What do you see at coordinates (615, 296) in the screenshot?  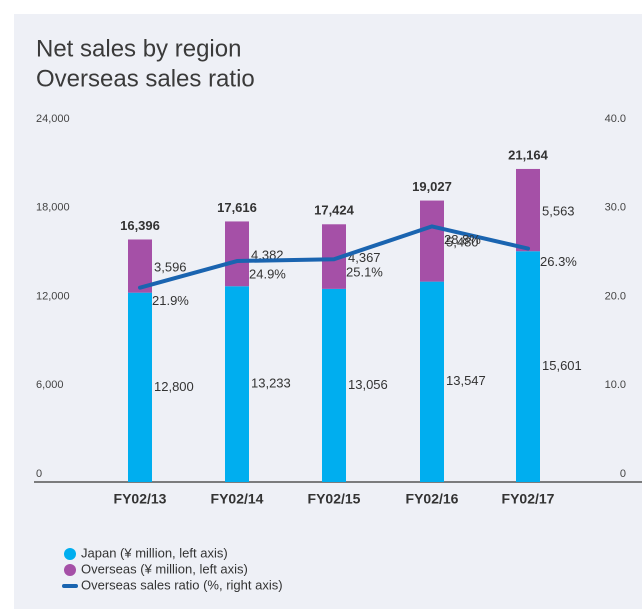 I see `y2-tick-label: 20.0` at bounding box center [615, 296].